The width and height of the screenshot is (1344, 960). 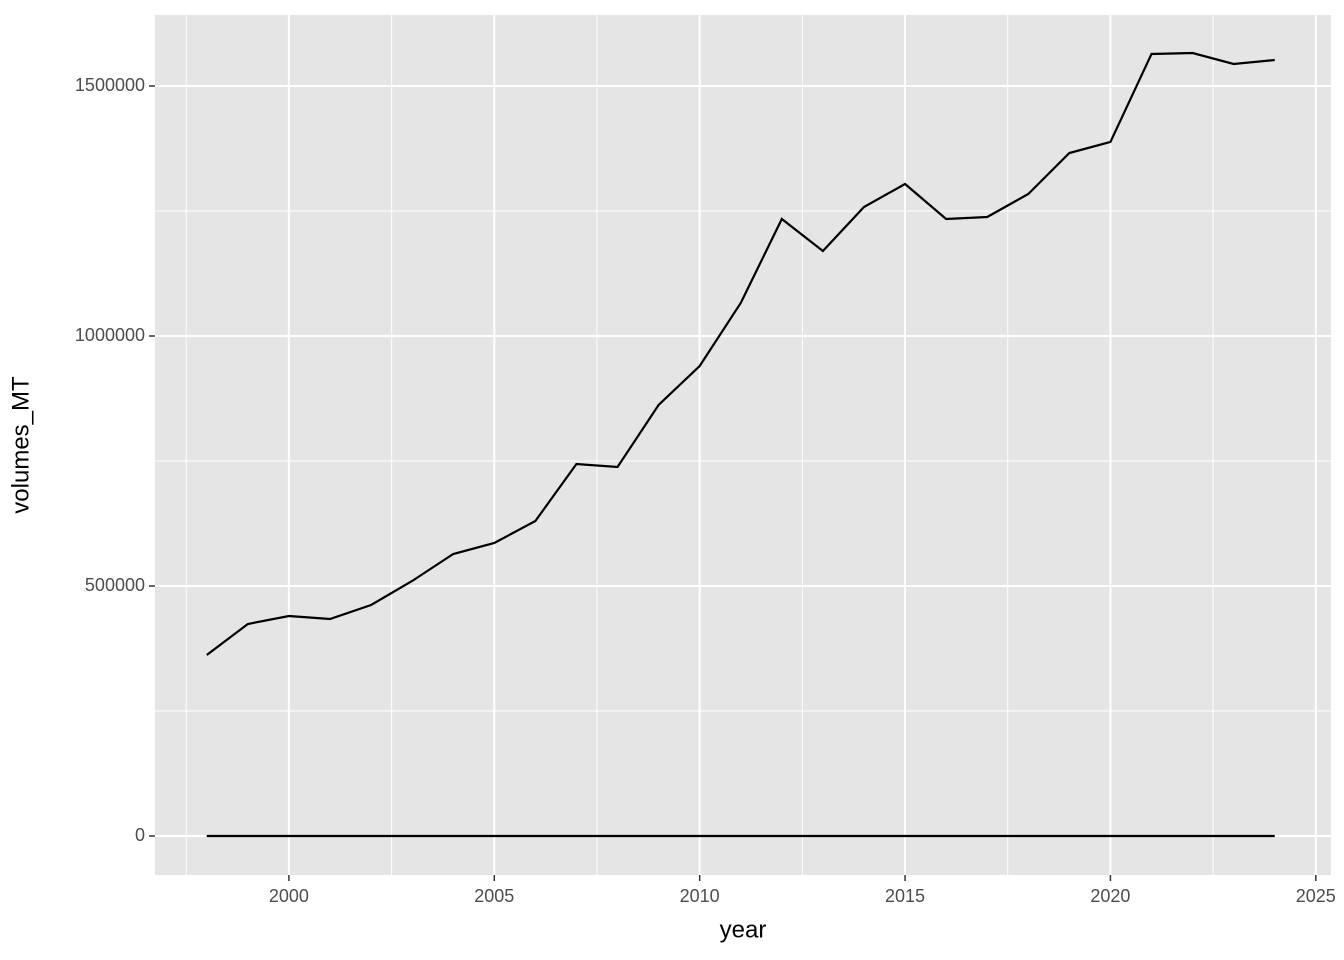 What do you see at coordinates (743, 929) in the screenshot?
I see `x-axis-title: year` at bounding box center [743, 929].